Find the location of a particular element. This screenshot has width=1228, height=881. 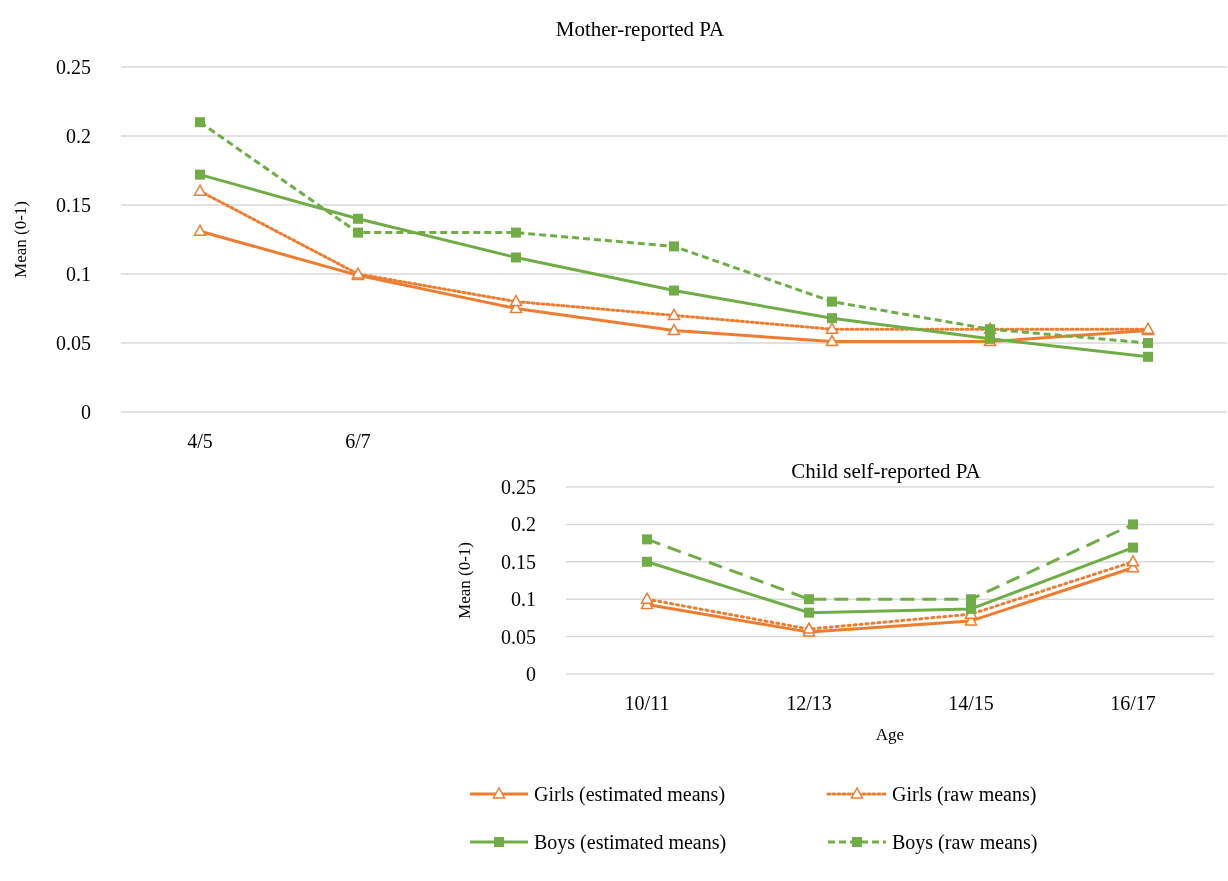

x-tick-label: 14/15 is located at coordinates (971, 703).